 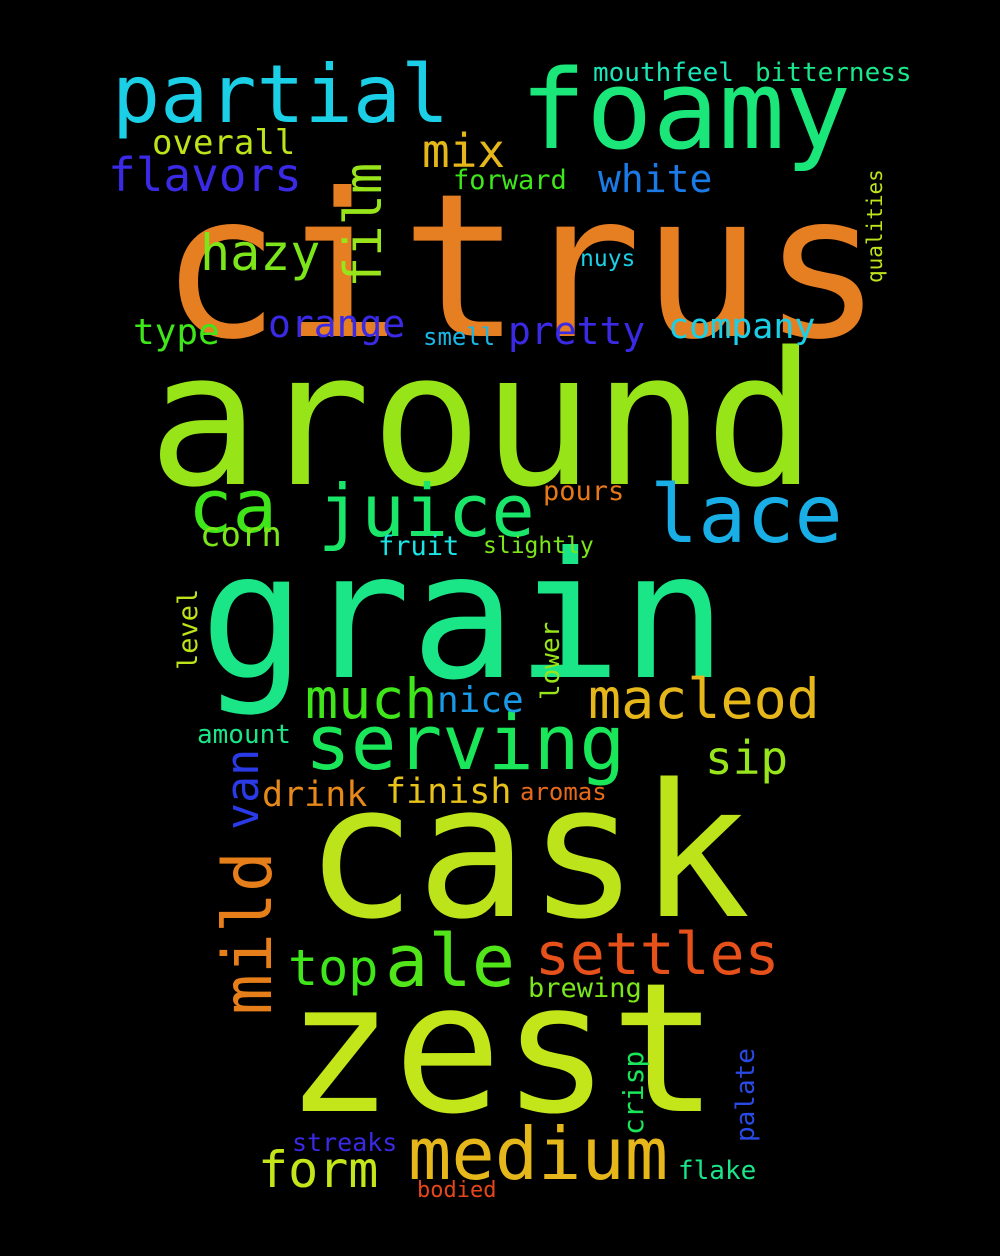 What do you see at coordinates (584, 491) in the screenshot?
I see `word-pours: pours` at bounding box center [584, 491].